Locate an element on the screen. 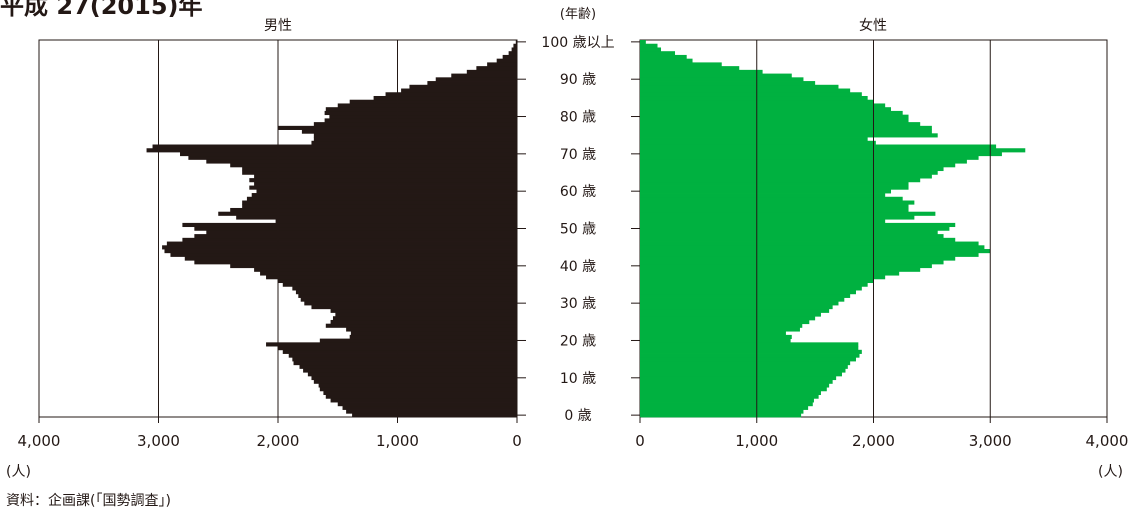 Image resolution: width=1143 pixels, height=526 pixels. female-x-tick-label: 1,000 is located at coordinates (756, 441).